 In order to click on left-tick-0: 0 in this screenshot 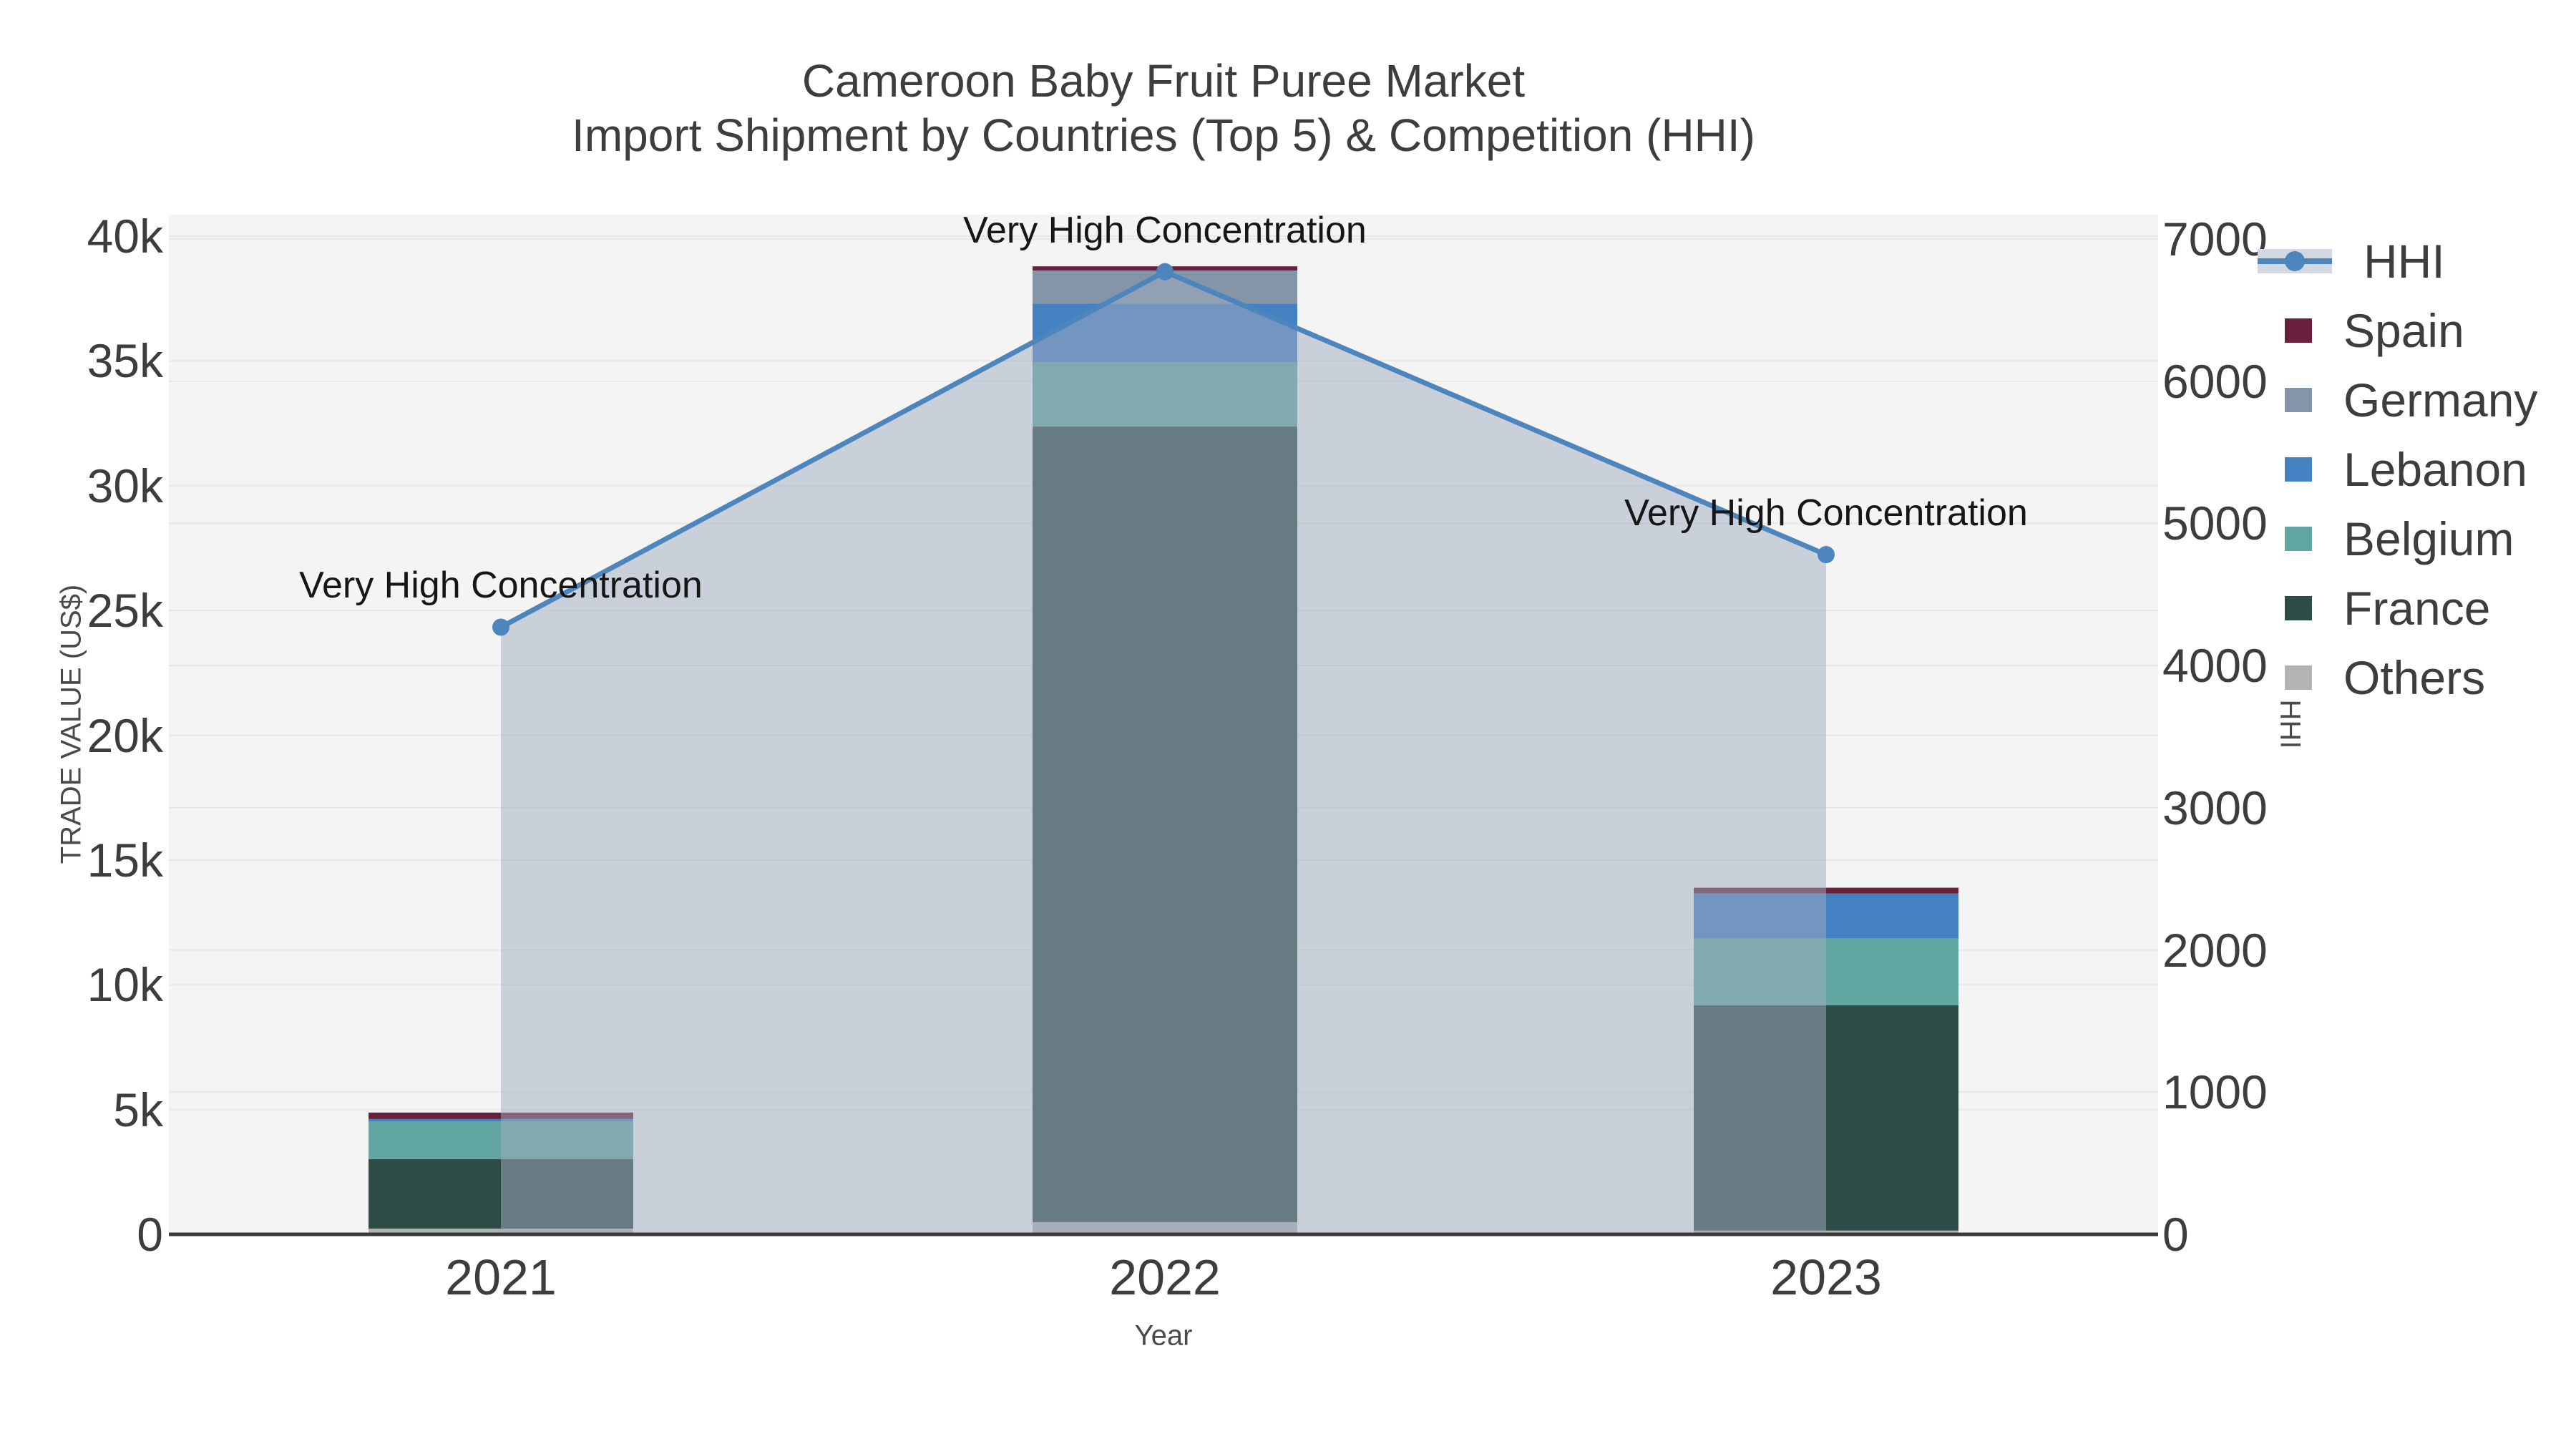, I will do `click(150, 1234)`.